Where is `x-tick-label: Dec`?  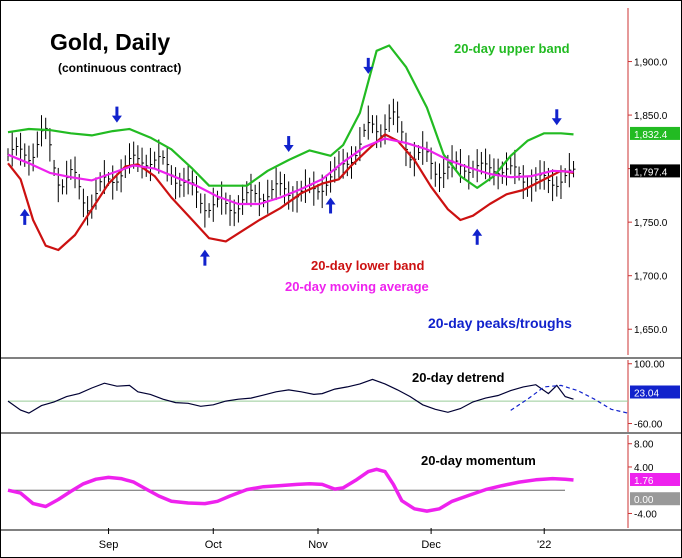 x-tick-label: Dec is located at coordinates (431, 545).